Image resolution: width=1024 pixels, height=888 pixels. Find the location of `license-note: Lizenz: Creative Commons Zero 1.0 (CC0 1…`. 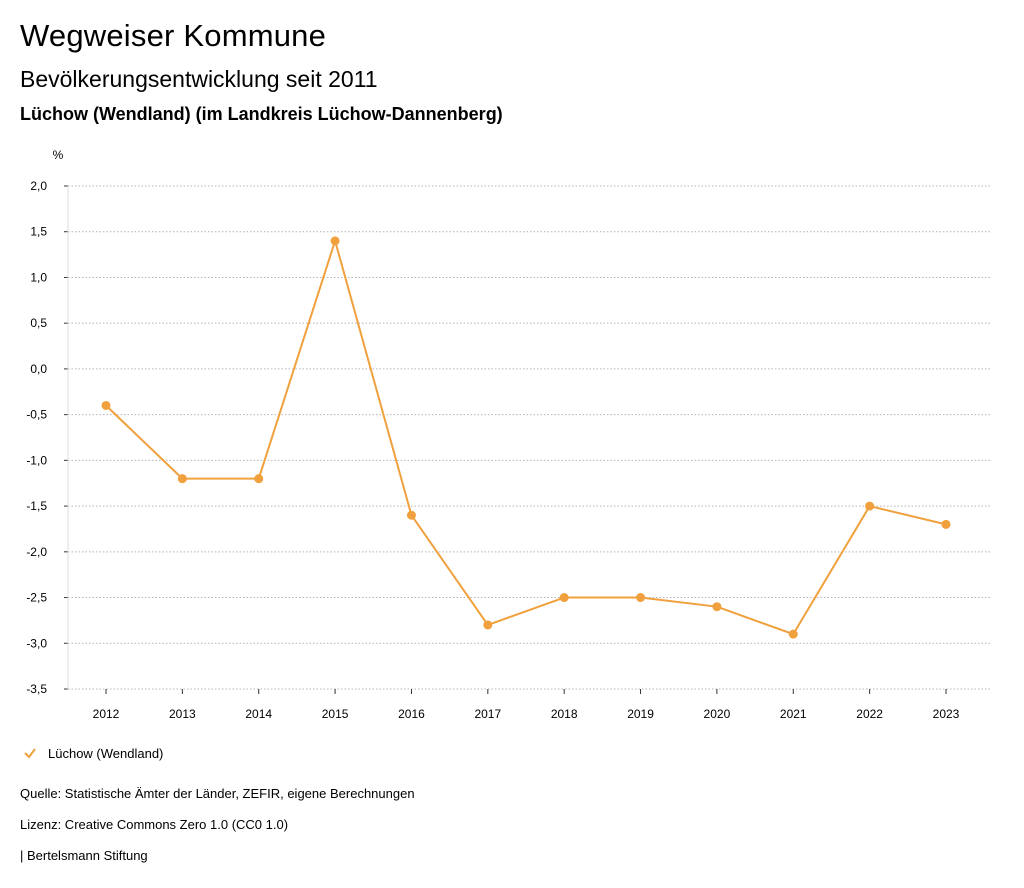

license-note: Lizenz: Creative Commons Zero 1.0 (CC0 1… is located at coordinates (154, 824).